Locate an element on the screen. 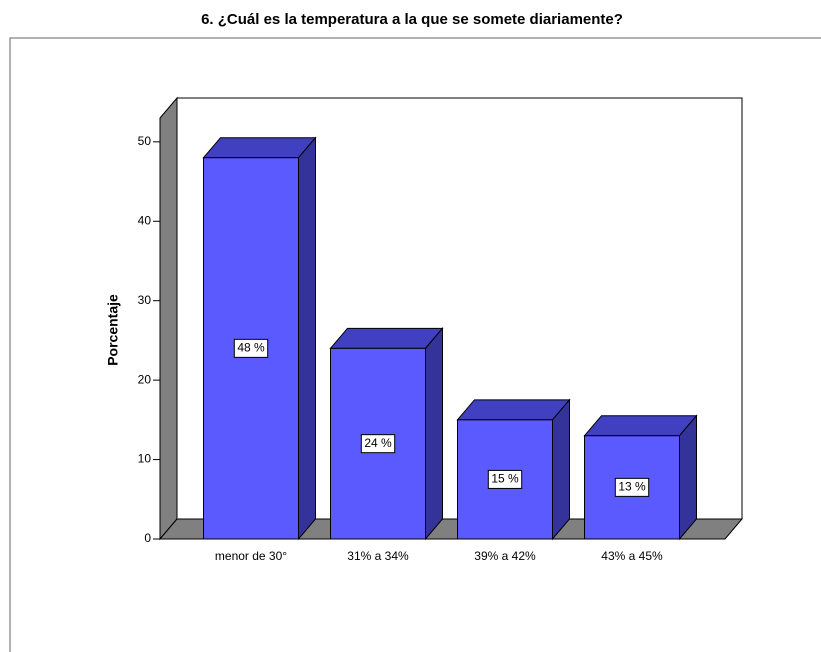  y-tick-label: 40 is located at coordinates (145, 220).